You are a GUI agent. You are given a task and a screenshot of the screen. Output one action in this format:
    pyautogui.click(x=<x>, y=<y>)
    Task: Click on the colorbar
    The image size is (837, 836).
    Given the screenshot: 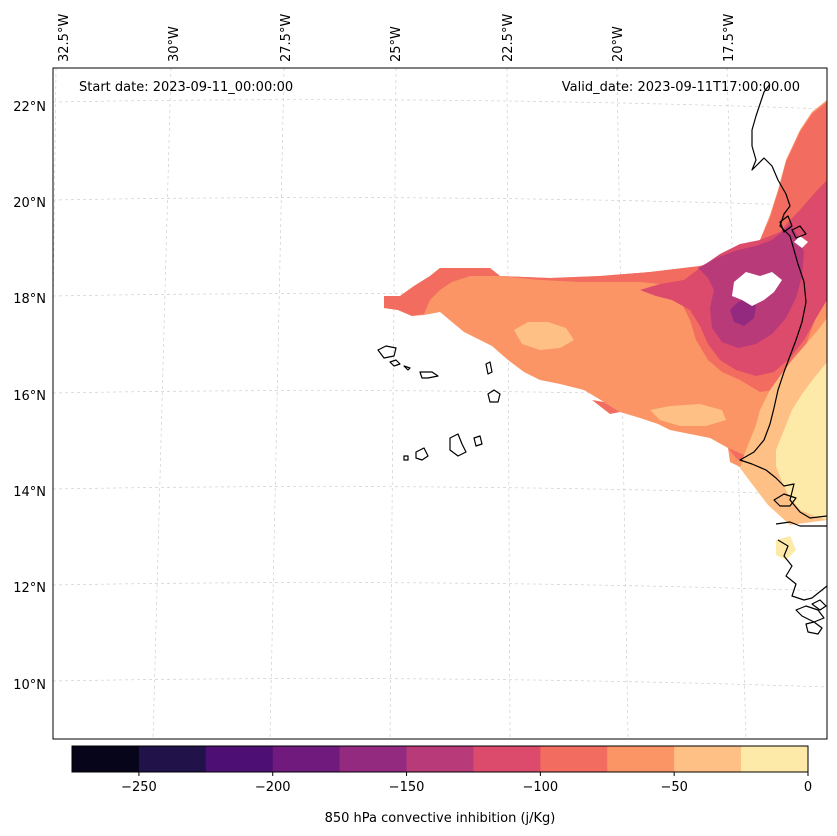 What is the action you would take?
    pyautogui.click(x=440, y=759)
    